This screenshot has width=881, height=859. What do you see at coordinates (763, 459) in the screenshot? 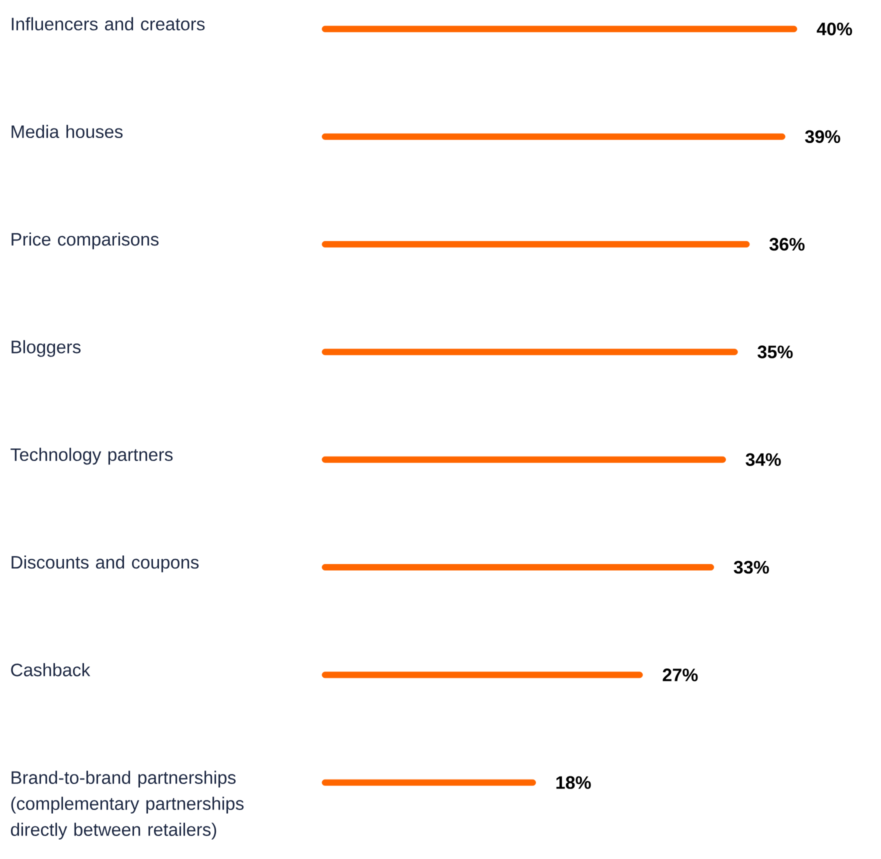
I see `data-label: 34%` at bounding box center [763, 459].